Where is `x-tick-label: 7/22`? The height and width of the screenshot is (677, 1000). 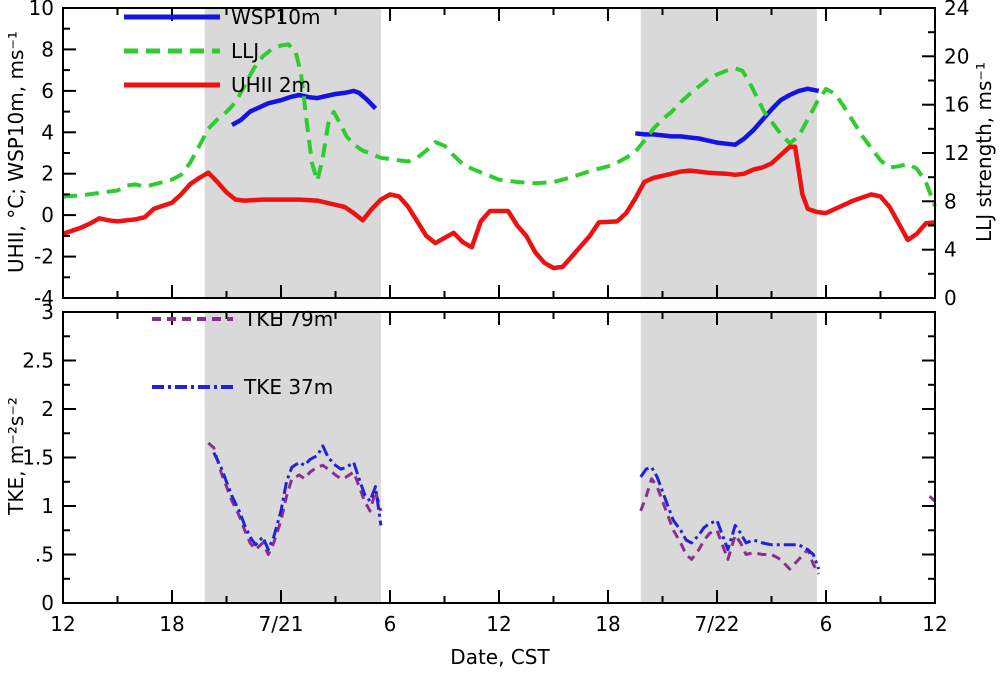 x-tick-label: 7/22 is located at coordinates (717, 624).